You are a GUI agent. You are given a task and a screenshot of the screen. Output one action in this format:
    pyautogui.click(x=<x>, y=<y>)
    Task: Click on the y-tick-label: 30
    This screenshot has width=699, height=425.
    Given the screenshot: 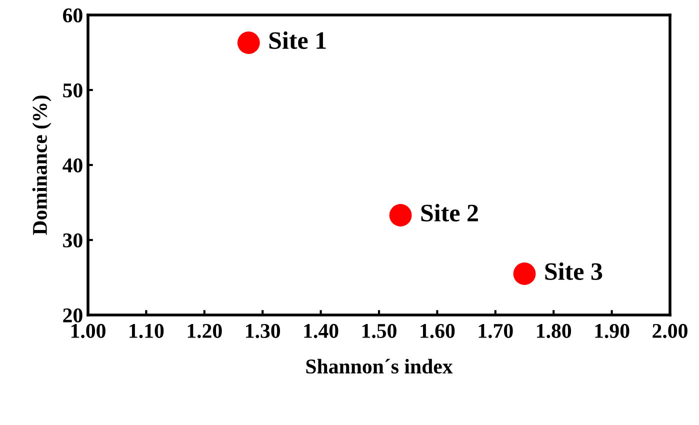 What is the action you would take?
    pyautogui.click(x=72, y=240)
    